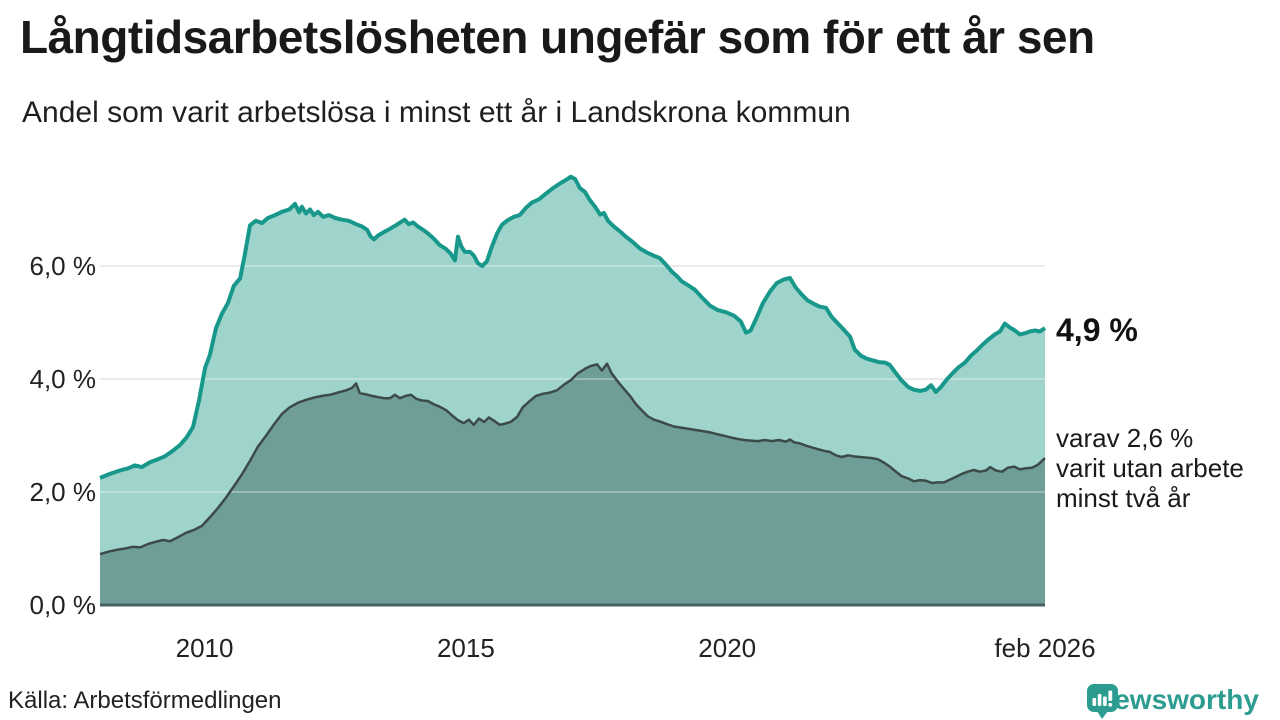  I want to click on y-axis-tick-label: 2,0 %, so click(63, 492).